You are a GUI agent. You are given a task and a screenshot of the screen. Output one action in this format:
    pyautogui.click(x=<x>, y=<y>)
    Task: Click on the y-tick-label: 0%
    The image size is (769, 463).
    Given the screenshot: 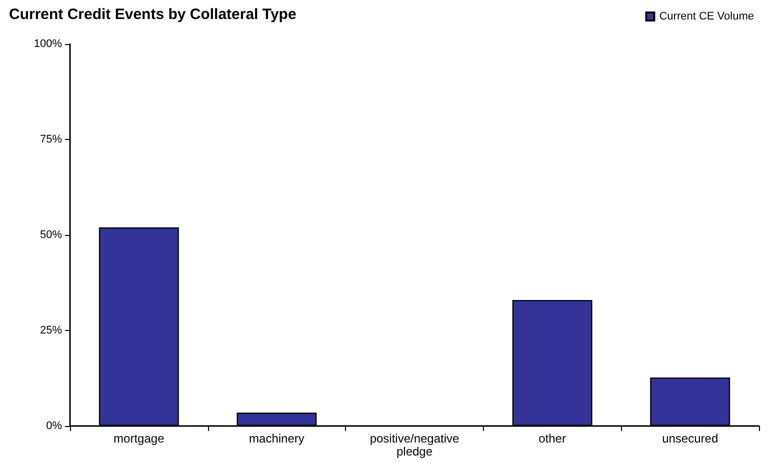 What is the action you would take?
    pyautogui.click(x=54, y=426)
    